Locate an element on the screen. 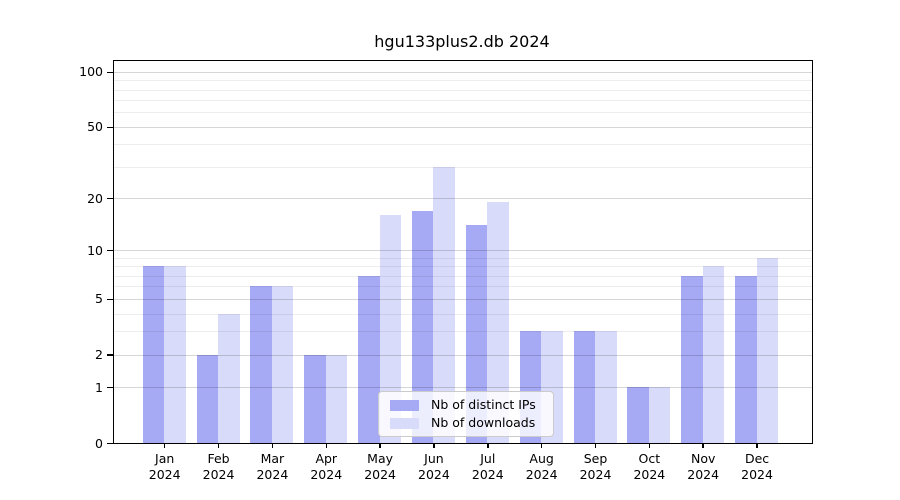 This screenshot has width=900, height=500. x-tick-label-nov: Nov 2024 is located at coordinates (703, 466).